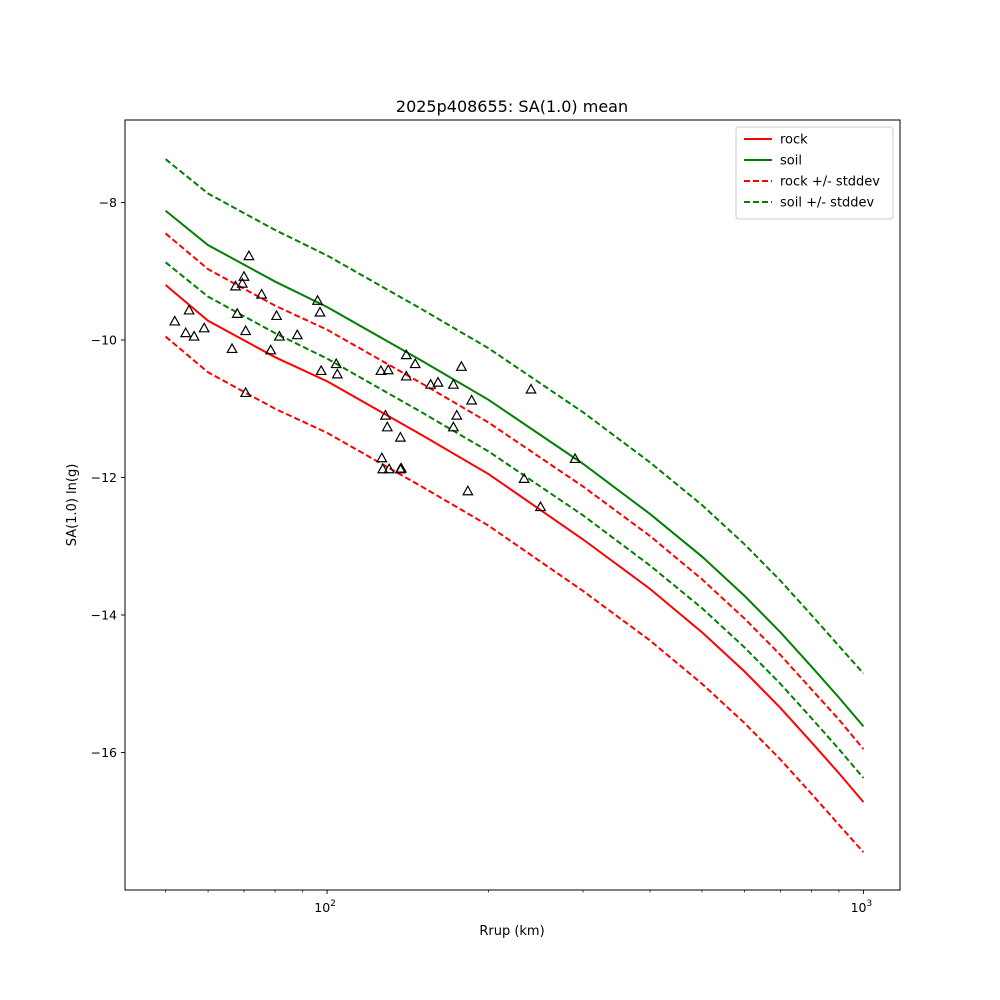  Describe the element at coordinates (104, 615) in the screenshot. I see `y-tick-label-3: −14` at that location.